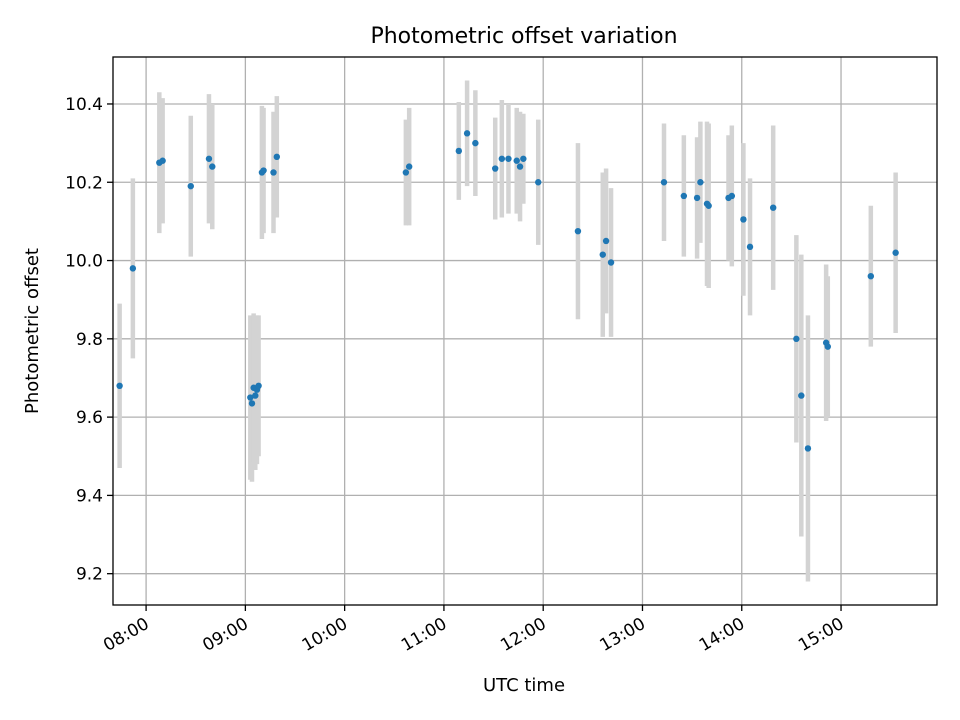 The width and height of the screenshot is (960, 720). Describe the element at coordinates (89, 418) in the screenshot. I see `y-tick-label: 9.6` at that location.